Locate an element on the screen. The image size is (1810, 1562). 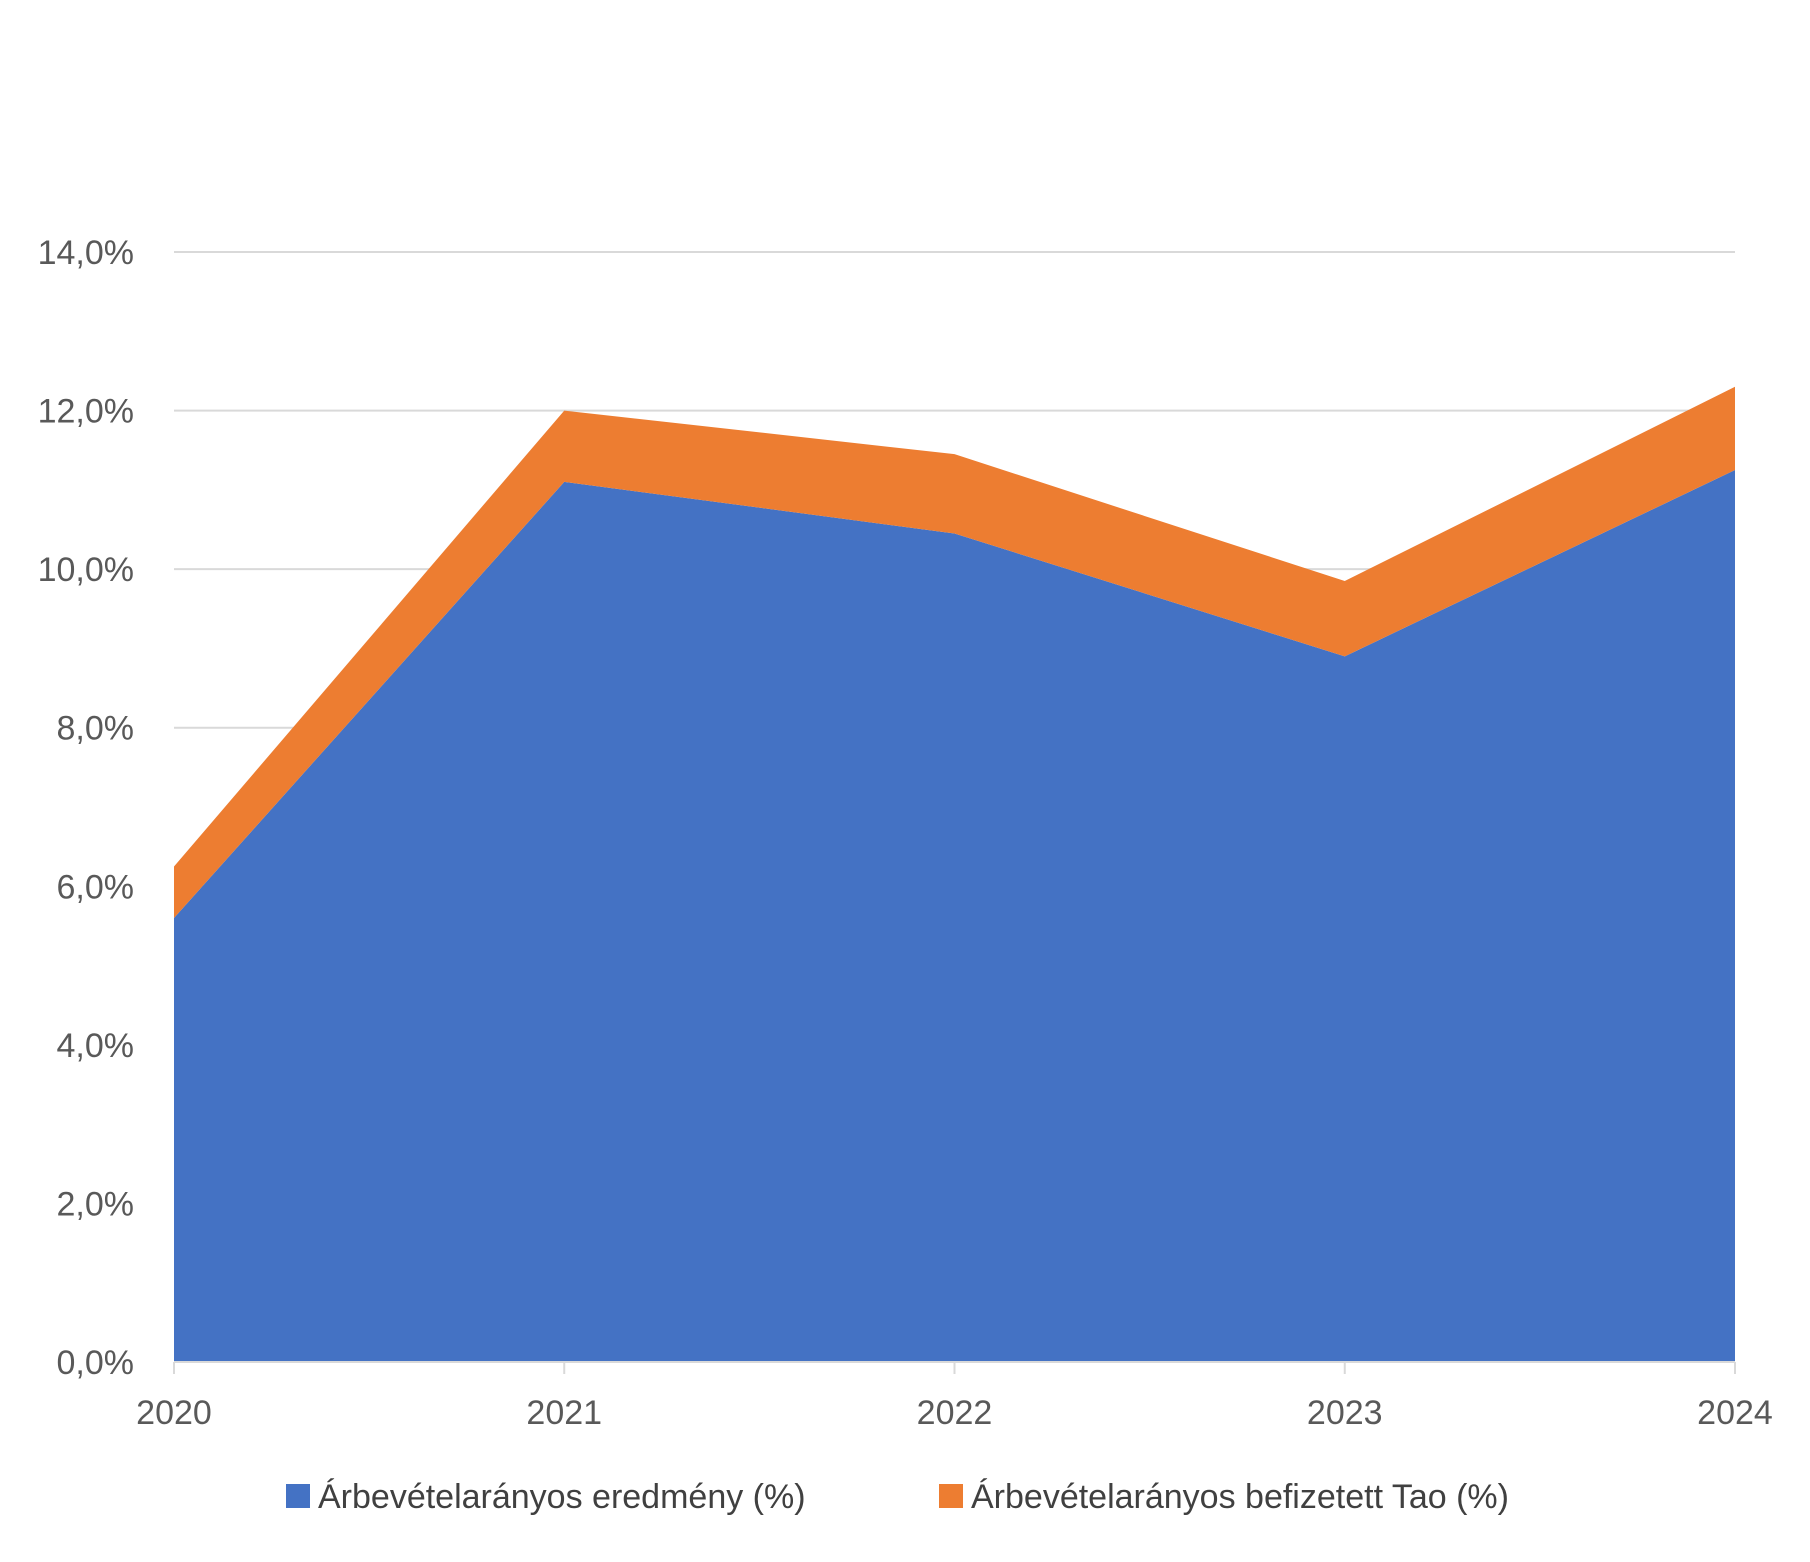
legend-item: Árbevételarányos eredmény (%) is located at coordinates (546, 1497).